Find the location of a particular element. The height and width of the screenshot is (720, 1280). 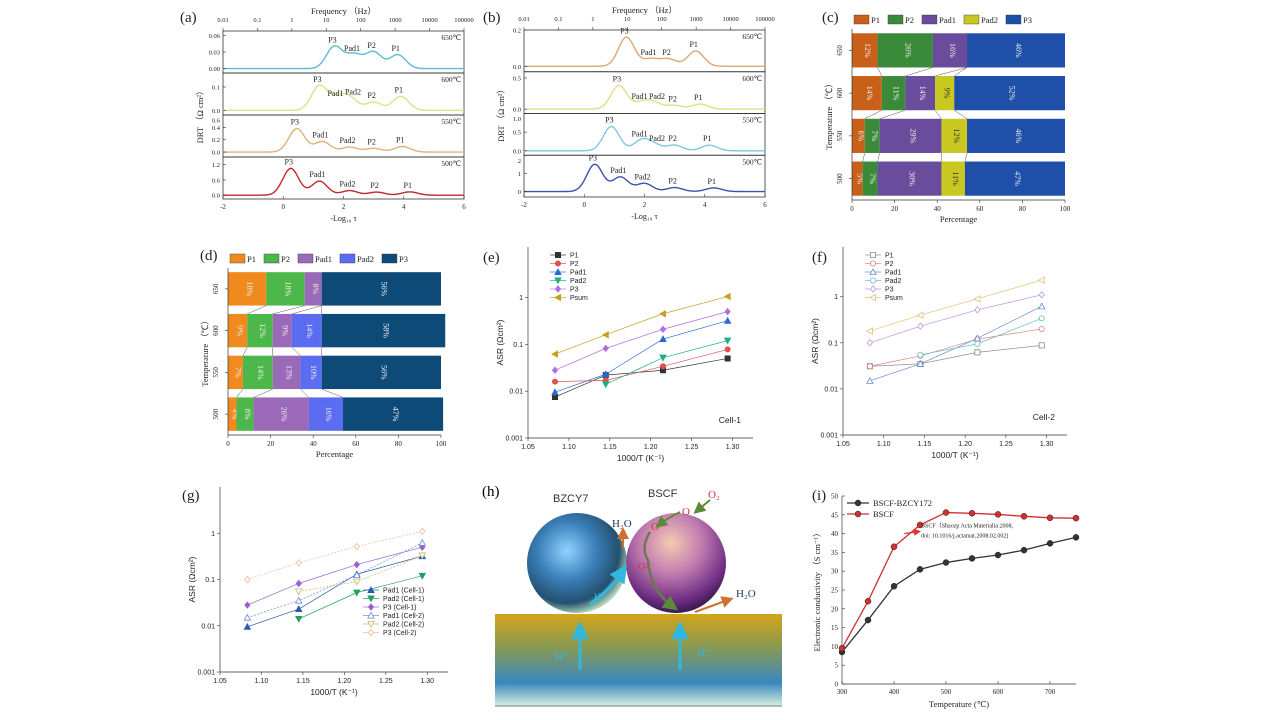

drt-curve-500℃ is located at coordinates (644, 178).